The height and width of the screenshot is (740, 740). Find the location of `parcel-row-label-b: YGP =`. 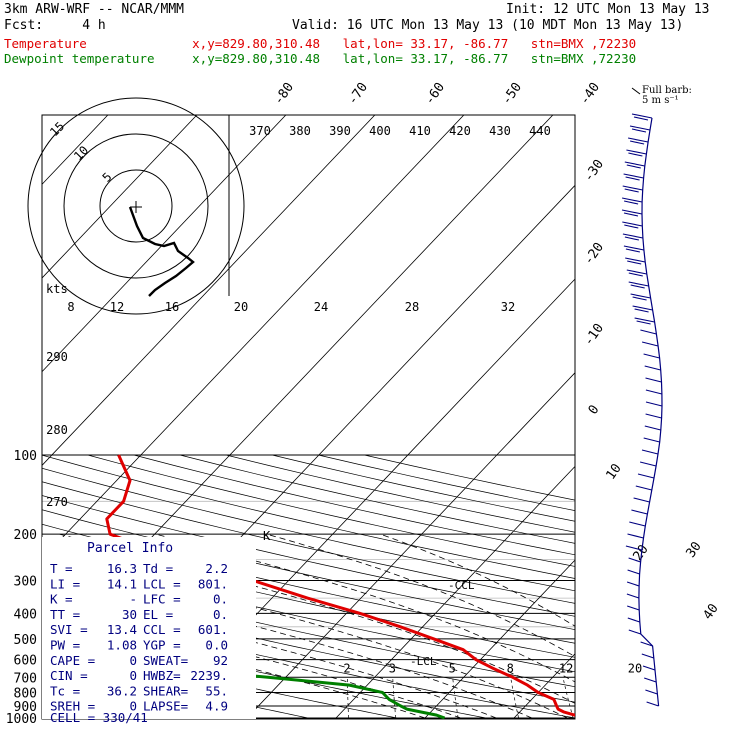

parcel-row-label-b: YGP = is located at coordinates (162, 645).